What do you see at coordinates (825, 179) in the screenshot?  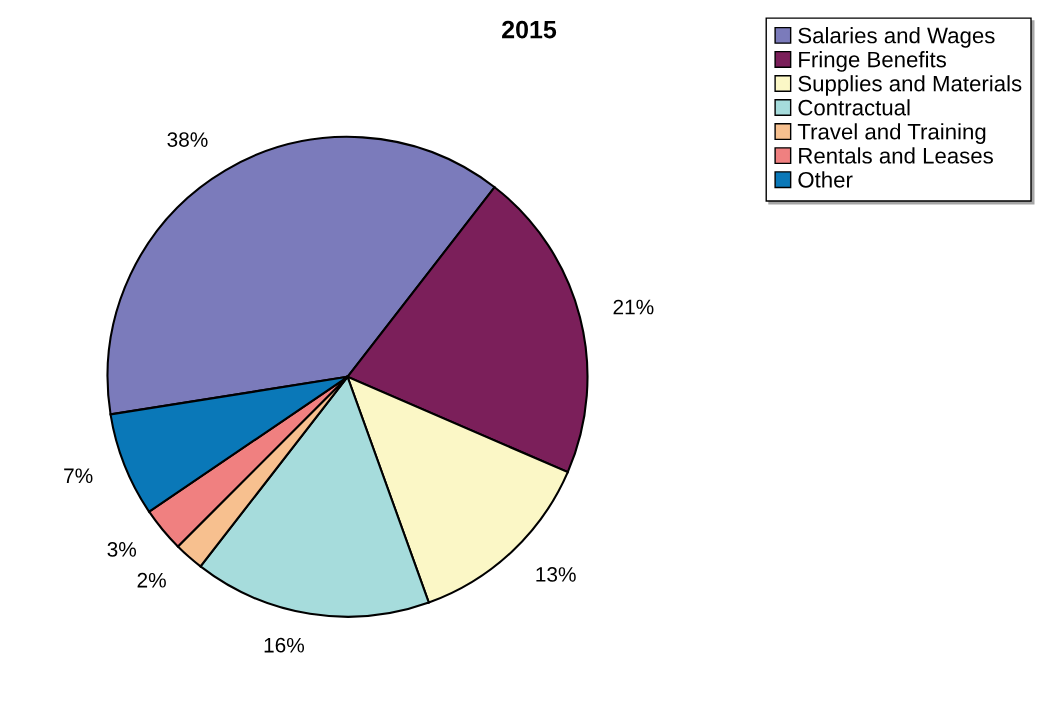 I see `legend-label: Other` at bounding box center [825, 179].